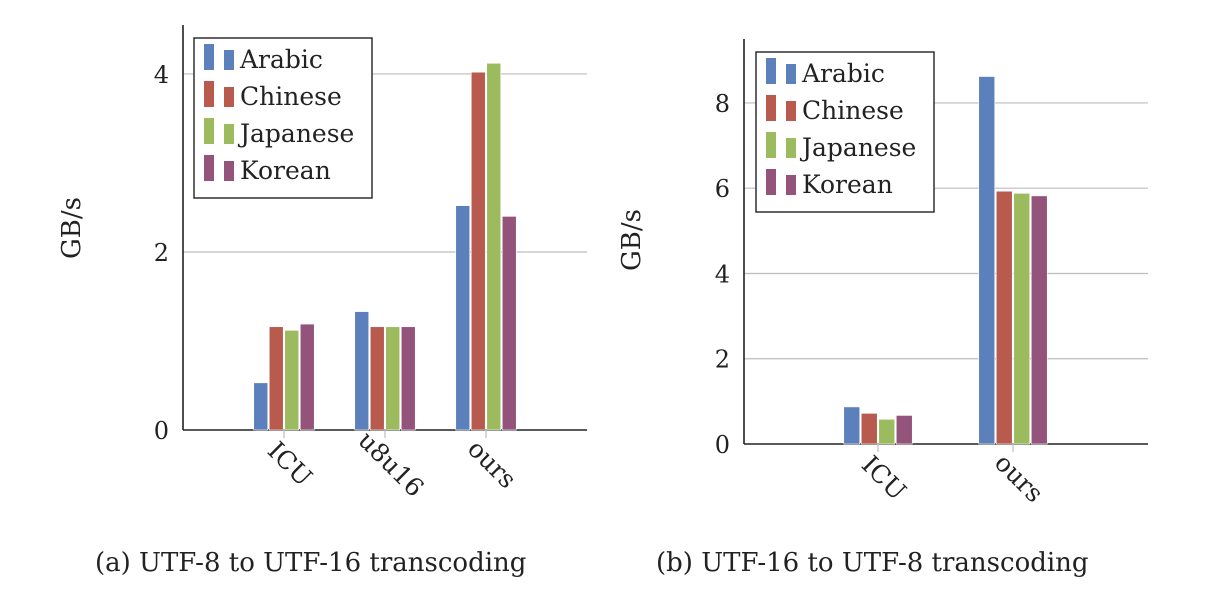 This screenshot has width=1220, height=612. Describe the element at coordinates (872, 563) in the screenshot. I see `caption-b: (b) UTF-16 to UTF-8 transcoding` at that location.